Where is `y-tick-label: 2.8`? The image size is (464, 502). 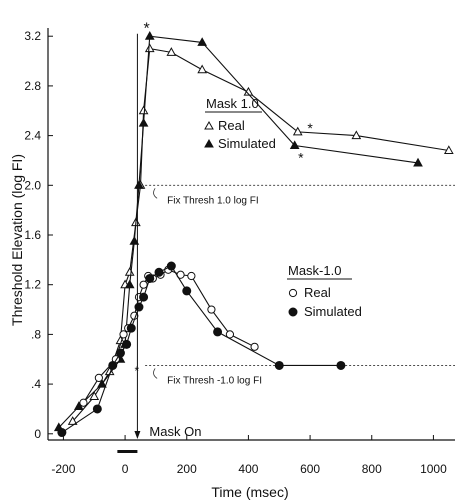
y-tick-label: 2.8 is located at coordinates (32, 86).